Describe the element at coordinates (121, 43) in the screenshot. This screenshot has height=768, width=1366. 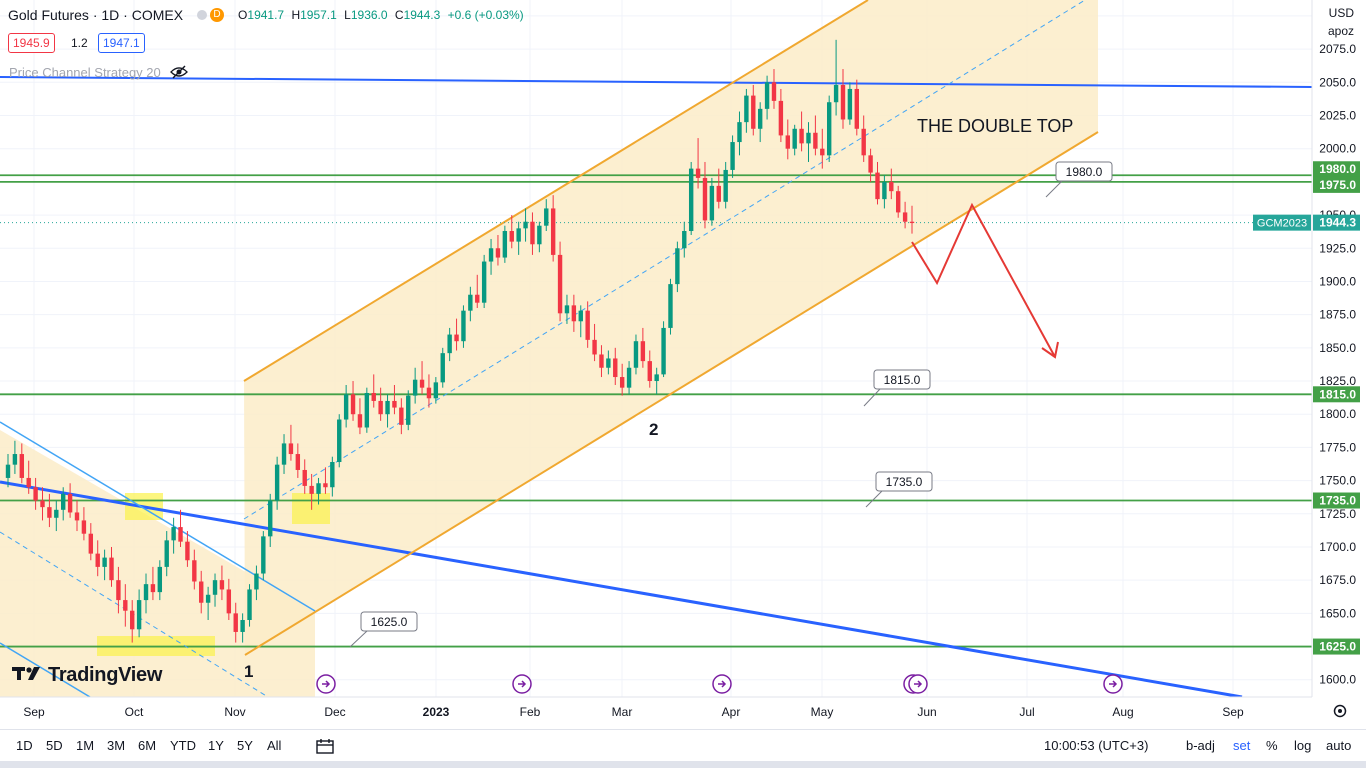
I see `buy-price-button: 1947.1` at that location.